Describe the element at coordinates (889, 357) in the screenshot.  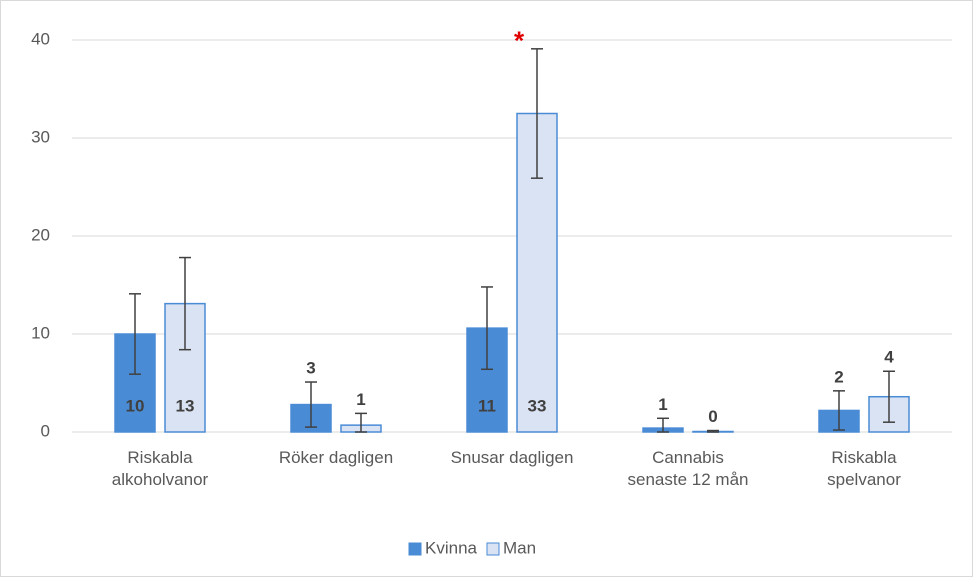
I see `data-label: 4` at that location.